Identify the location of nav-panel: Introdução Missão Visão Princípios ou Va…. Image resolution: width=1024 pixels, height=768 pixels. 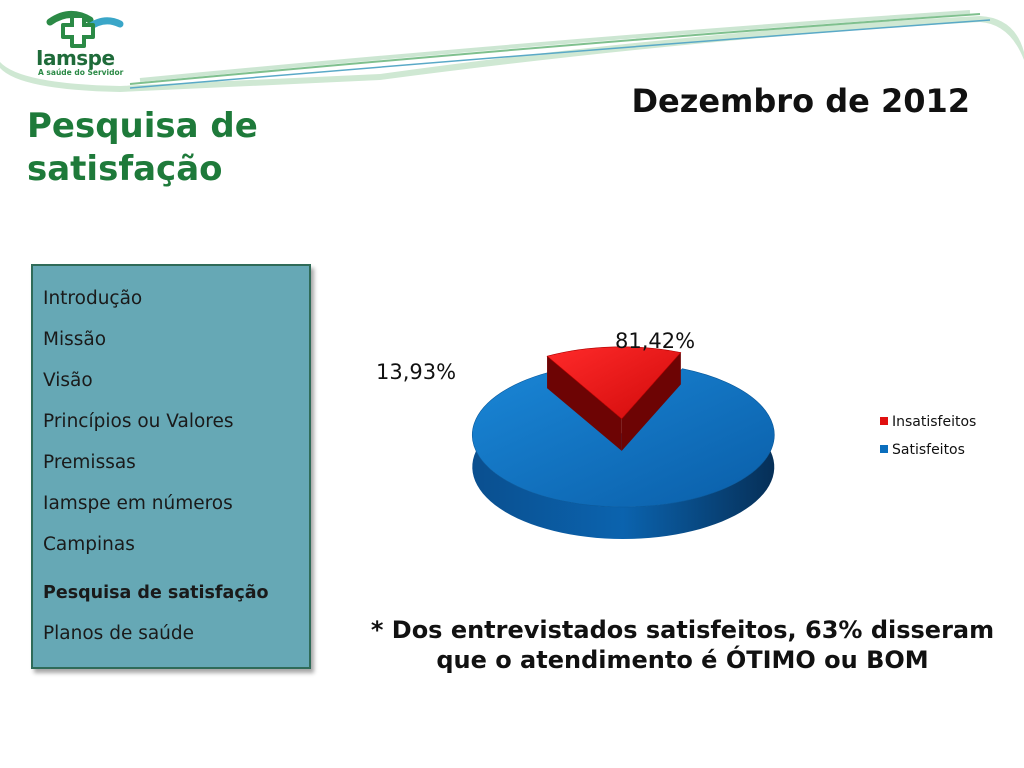
(171, 466).